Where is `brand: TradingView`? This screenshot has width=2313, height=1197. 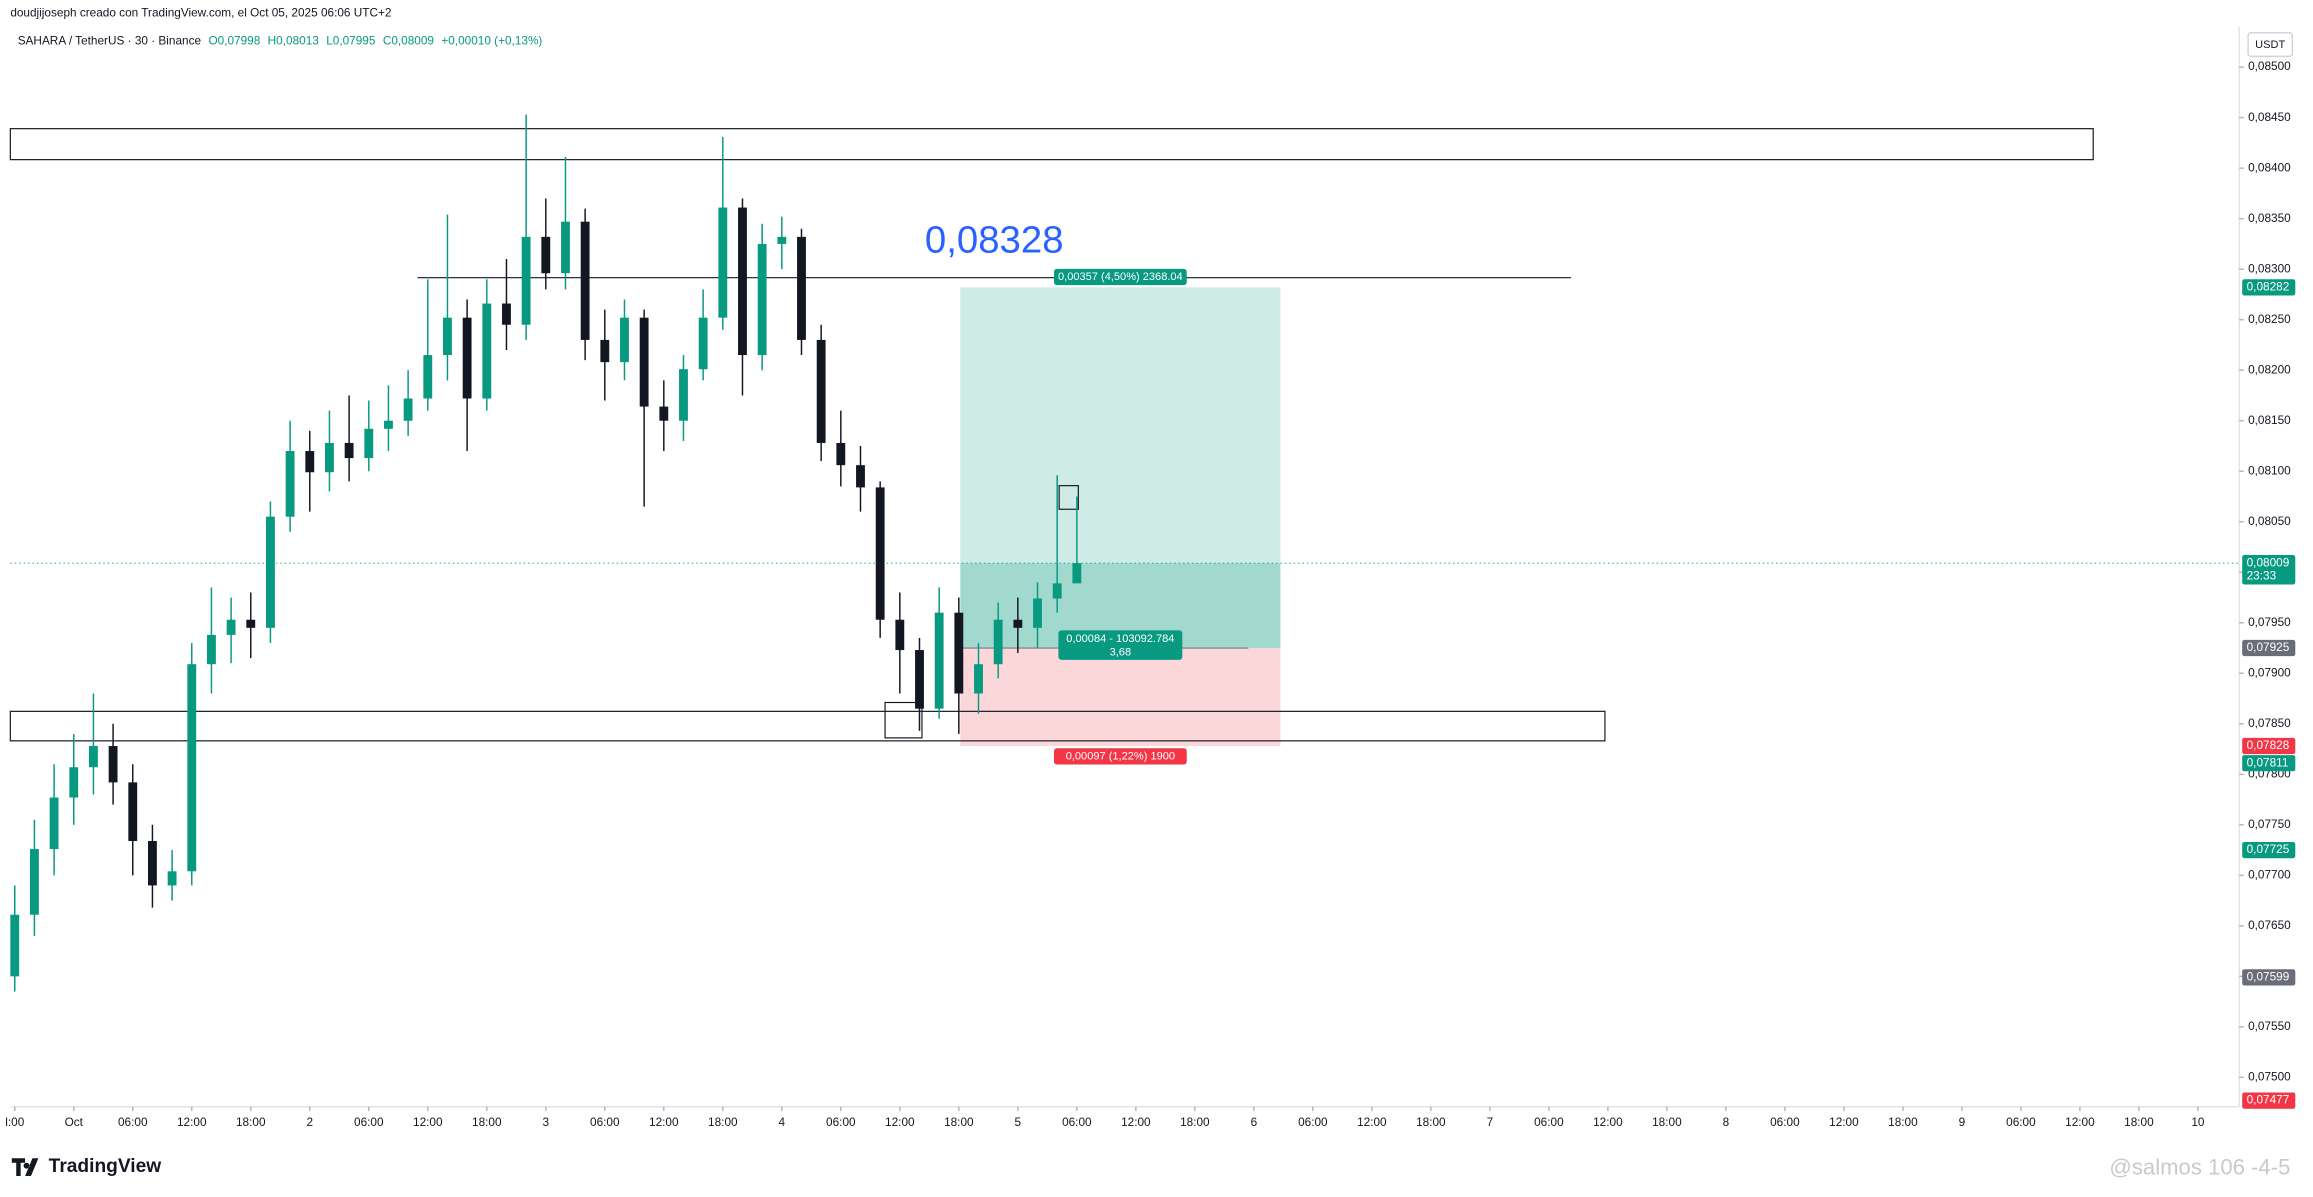
brand: TradingView is located at coordinates (105, 1166).